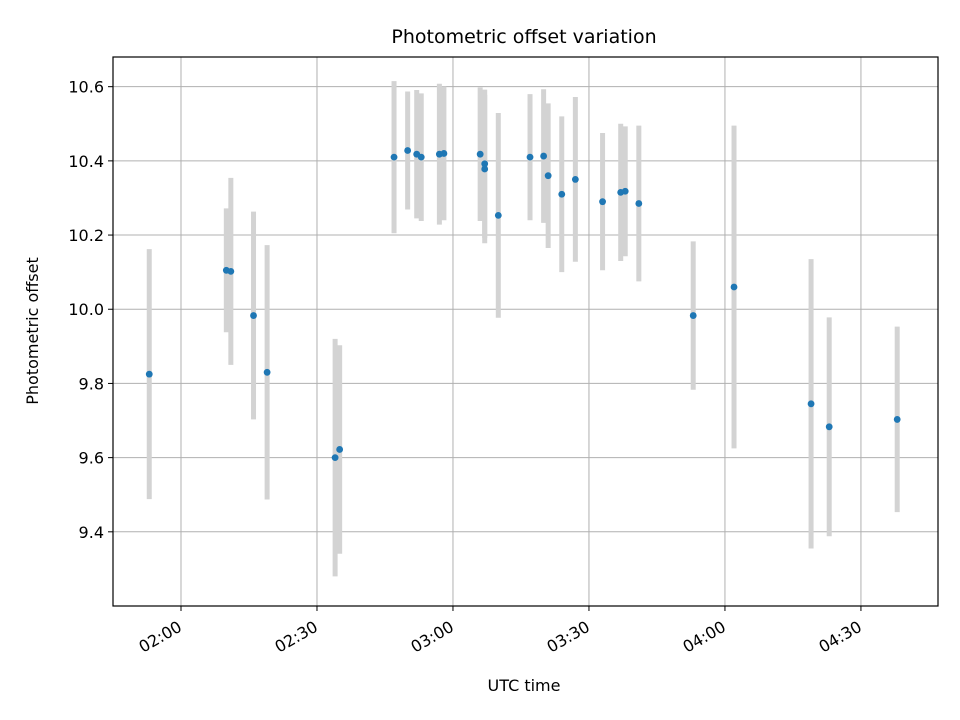 This screenshot has height=720, width=960. What do you see at coordinates (91, 383) in the screenshot?
I see `y-tick-label: 9.8` at bounding box center [91, 383].